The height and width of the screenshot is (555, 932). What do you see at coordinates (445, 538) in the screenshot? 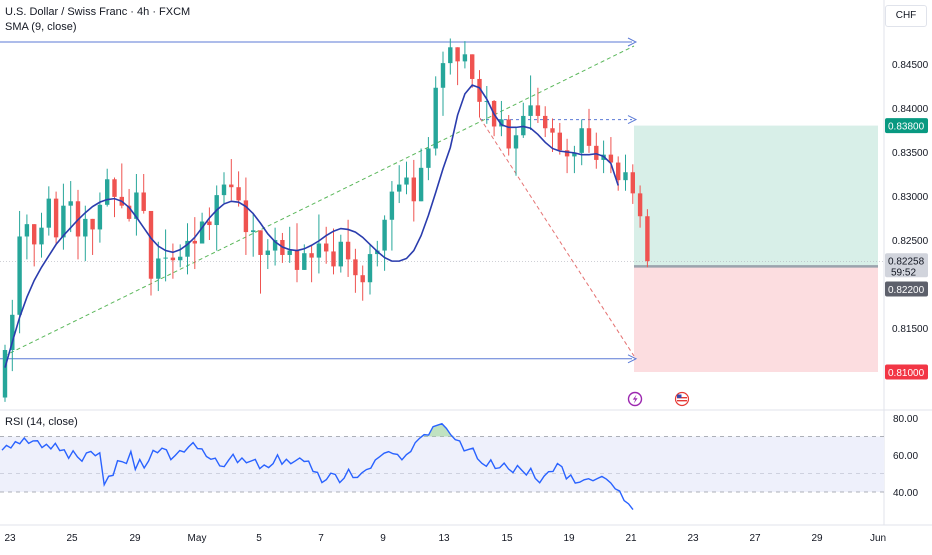
I see `time-axis: 23 25 29 May 5 7 9 13 15 19 21 23 27 29 Jun` at bounding box center [445, 538].